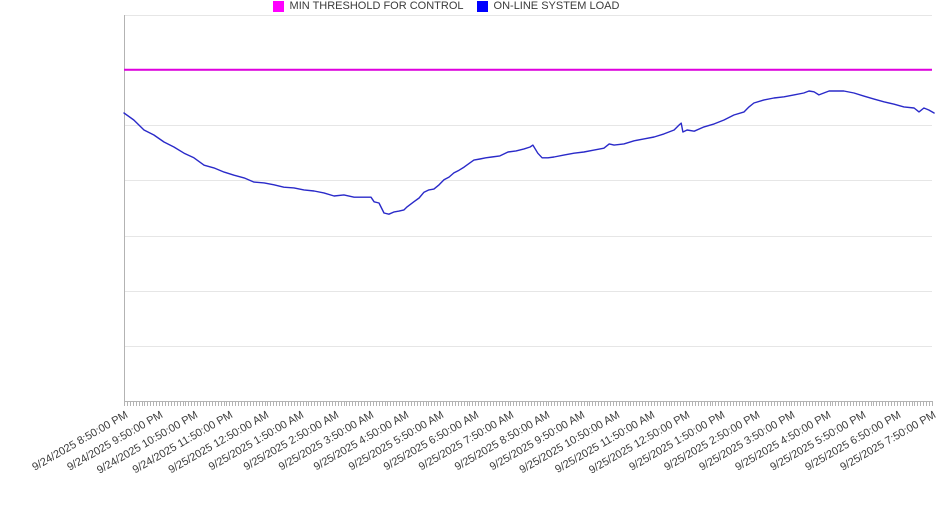 This screenshot has height=526, width=946. I want to click on online-system-load-swatch-icon, so click(482, 6).